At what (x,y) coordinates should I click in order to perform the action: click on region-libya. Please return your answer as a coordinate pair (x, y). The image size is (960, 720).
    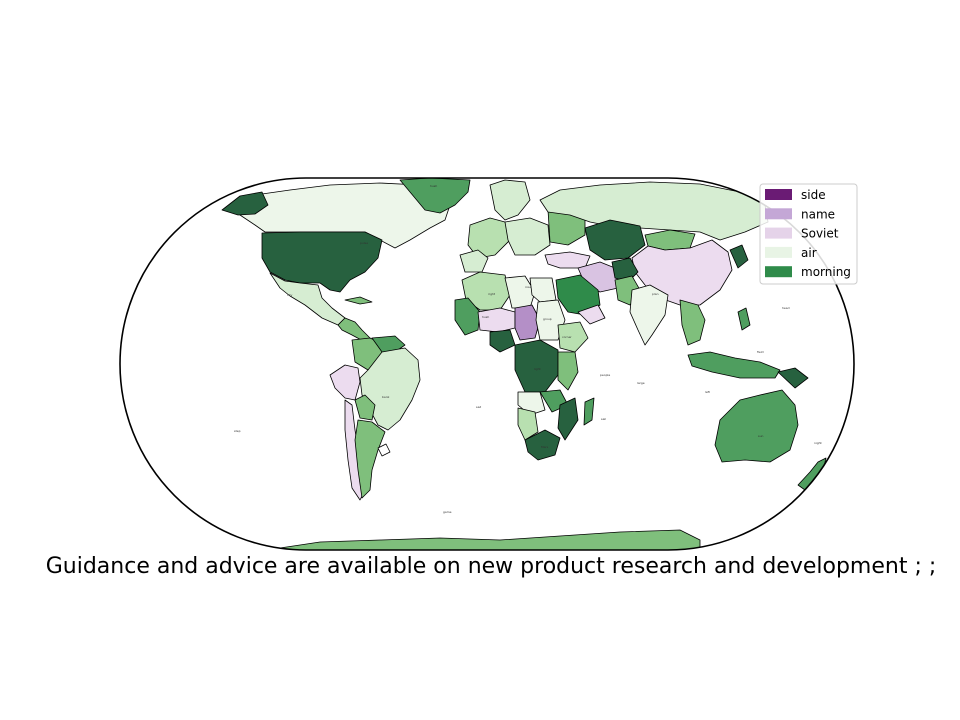
    Looking at the image, I should click on (520, 292).